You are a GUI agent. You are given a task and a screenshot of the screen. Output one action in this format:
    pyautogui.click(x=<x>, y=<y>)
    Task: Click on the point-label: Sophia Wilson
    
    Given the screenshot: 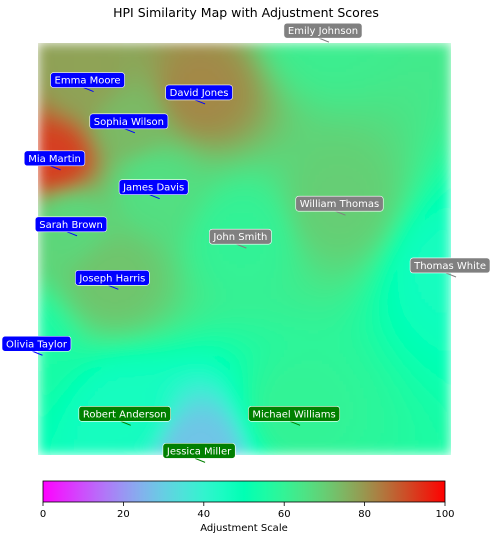 What is the action you would take?
    pyautogui.click(x=129, y=123)
    